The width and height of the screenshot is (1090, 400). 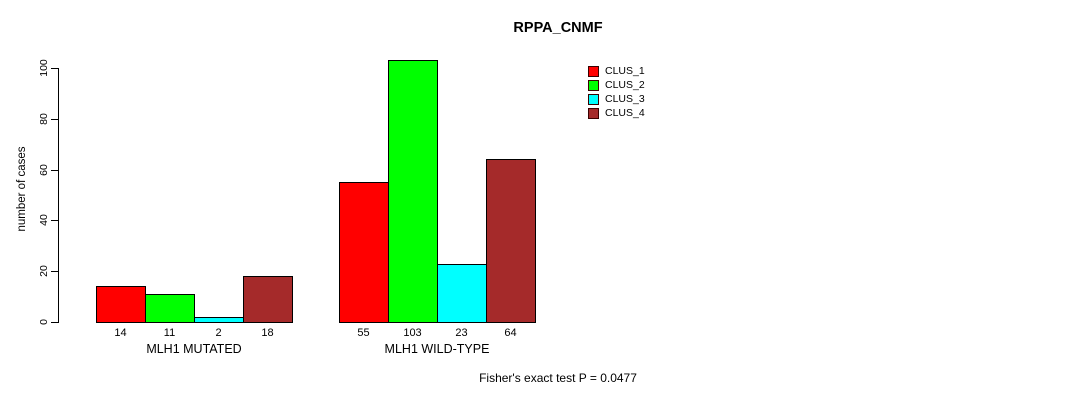 What do you see at coordinates (58, 195) in the screenshot?
I see `y-axis-line` at bounding box center [58, 195].